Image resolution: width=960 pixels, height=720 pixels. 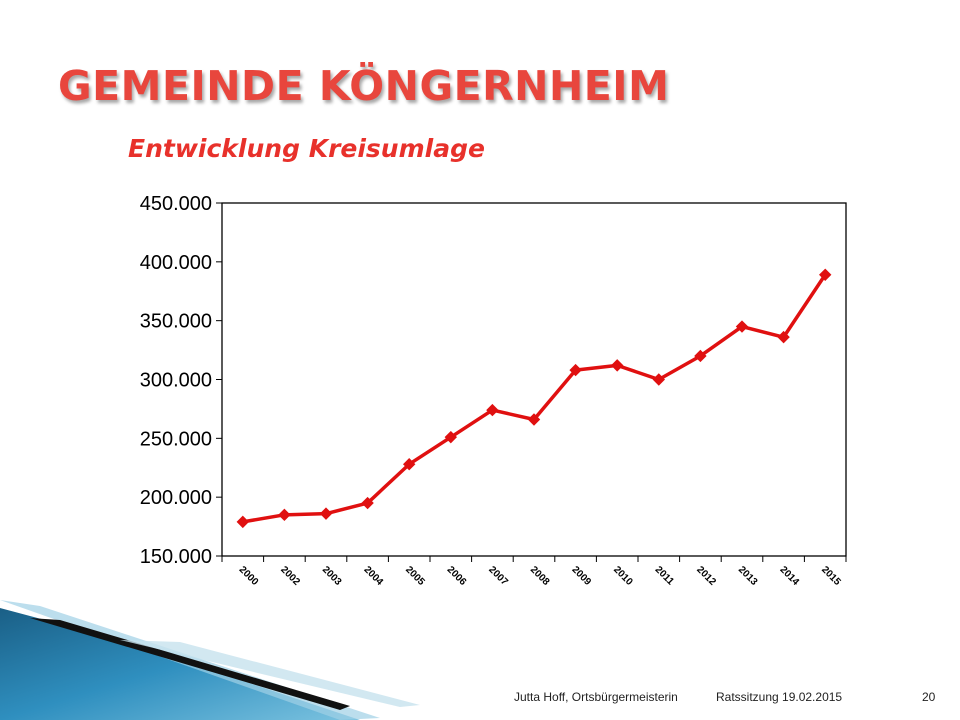 I want to click on x-tick-label: 2003, so click(x=332, y=576).